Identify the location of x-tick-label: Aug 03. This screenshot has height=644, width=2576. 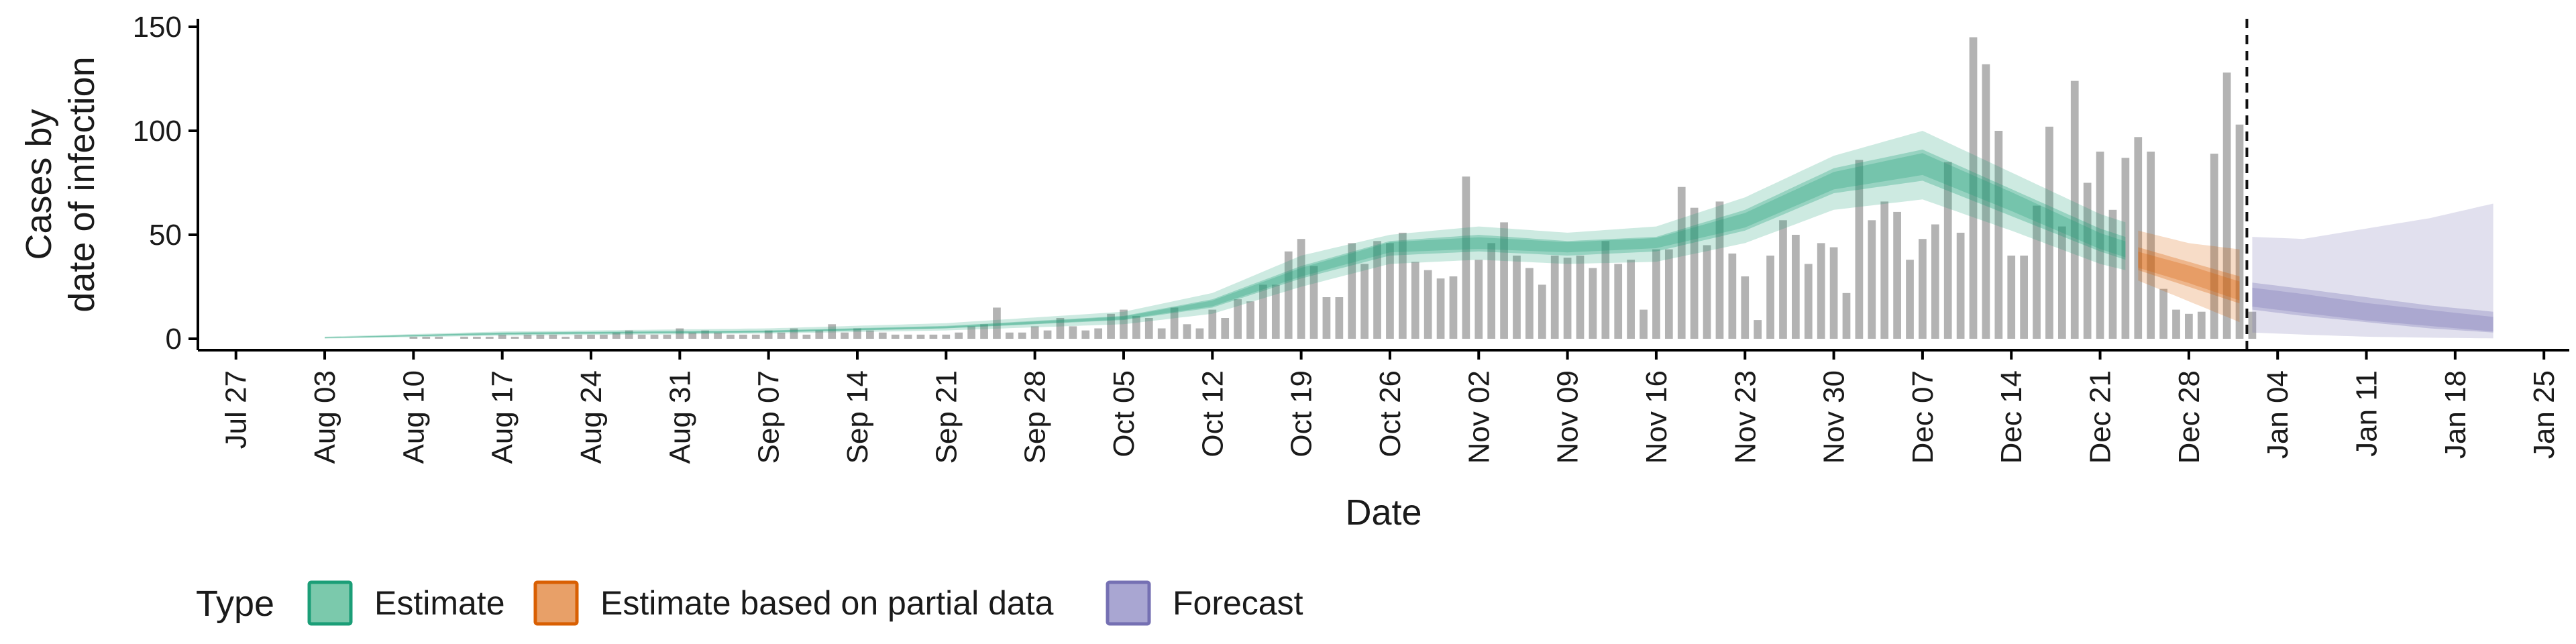
(325, 417).